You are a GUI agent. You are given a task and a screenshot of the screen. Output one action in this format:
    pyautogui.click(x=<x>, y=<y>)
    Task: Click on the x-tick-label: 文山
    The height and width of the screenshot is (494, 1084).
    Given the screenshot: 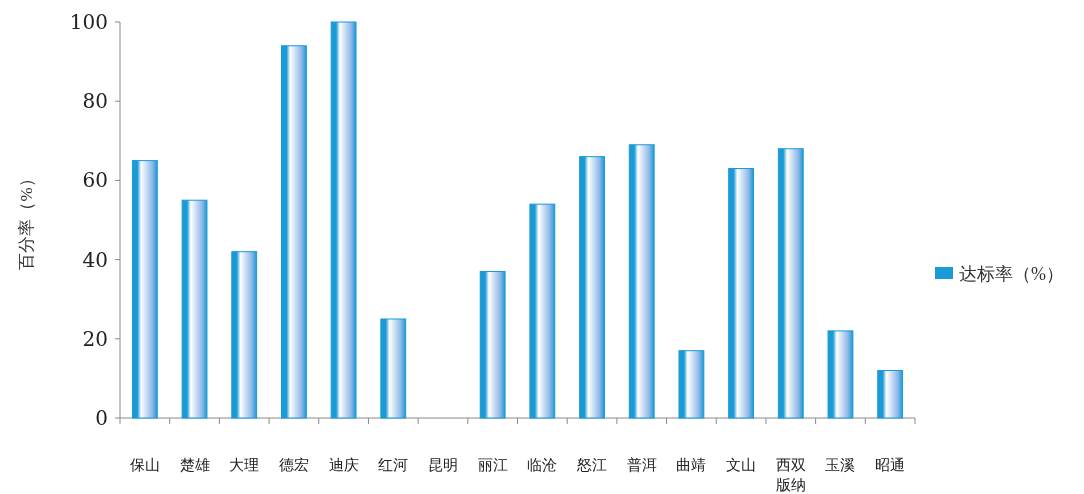 What is the action you would take?
    pyautogui.click(x=741, y=465)
    